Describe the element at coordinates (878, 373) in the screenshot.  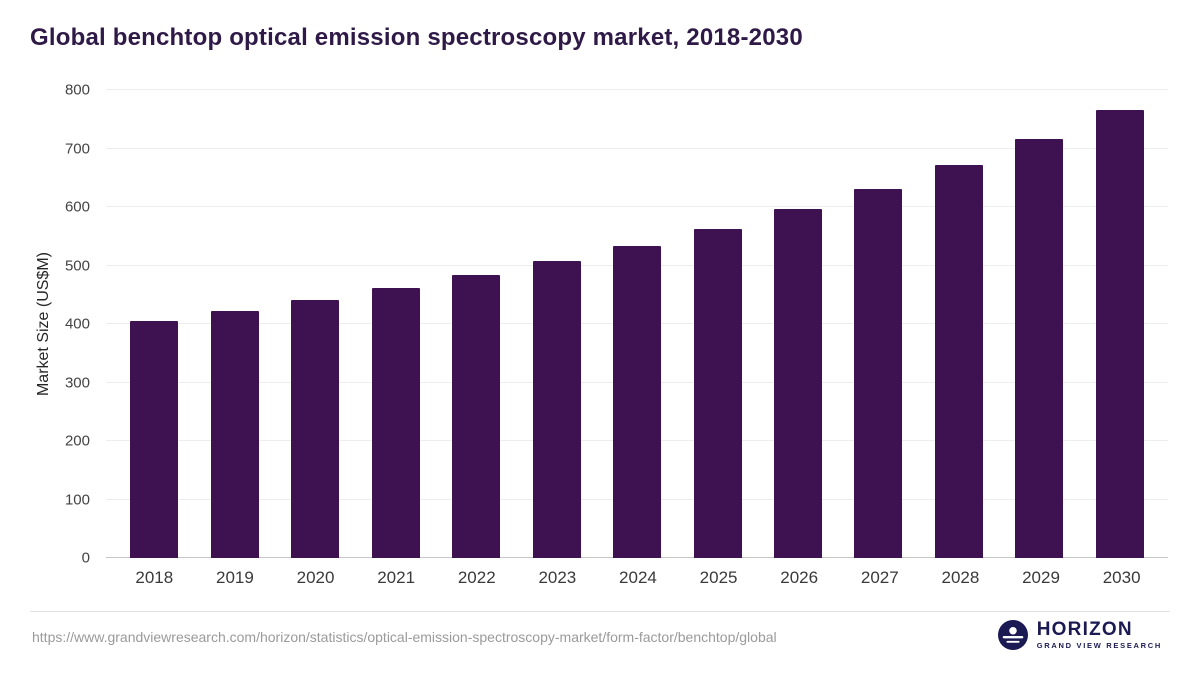
I see `bar-2027` at that location.